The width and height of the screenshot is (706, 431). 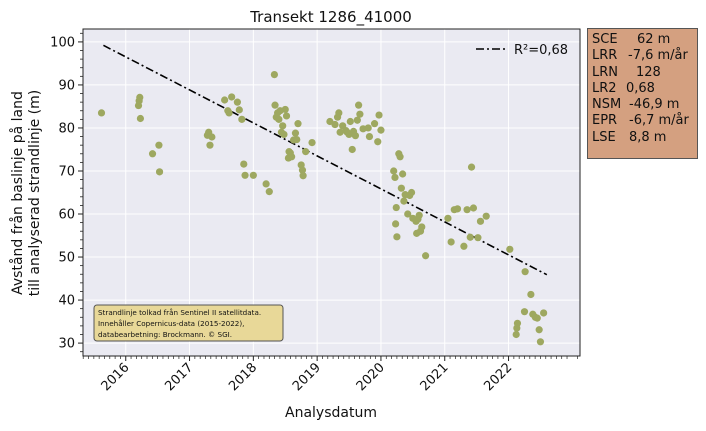 What do you see at coordinates (640, 88) in the screenshot?
I see `stat-value: 0,68` at bounding box center [640, 88].